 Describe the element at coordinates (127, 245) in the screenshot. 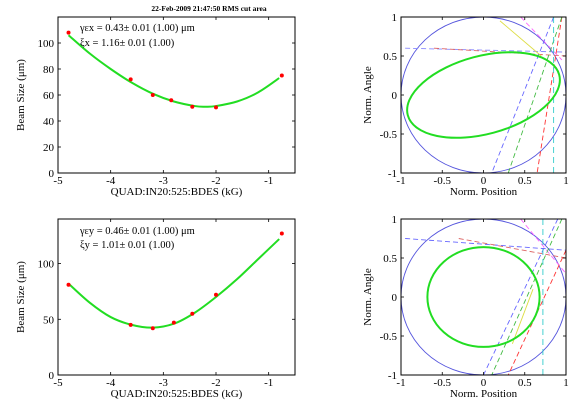

I see `annotation-bmag-y: ξy = 1.01± 0.01 (1.00)` at that location.